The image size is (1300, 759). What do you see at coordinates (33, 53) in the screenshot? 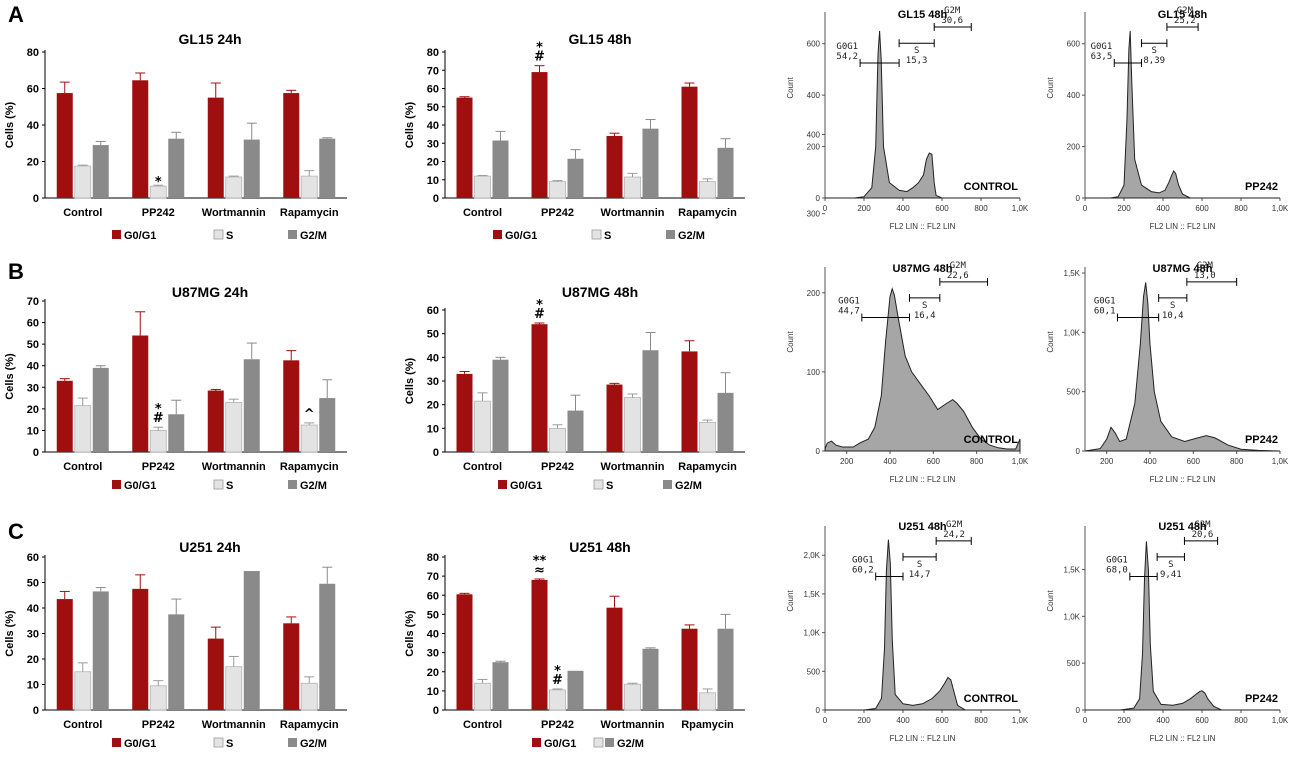
I see `y-tick-label: 80` at bounding box center [33, 53].